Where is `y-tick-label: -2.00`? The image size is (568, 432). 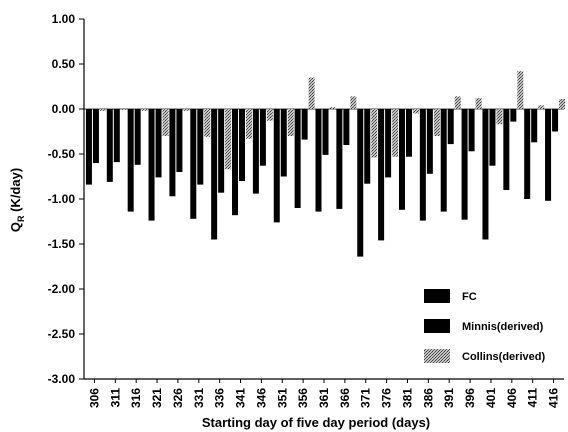
y-tick-label: -2.00 is located at coordinates (62, 289).